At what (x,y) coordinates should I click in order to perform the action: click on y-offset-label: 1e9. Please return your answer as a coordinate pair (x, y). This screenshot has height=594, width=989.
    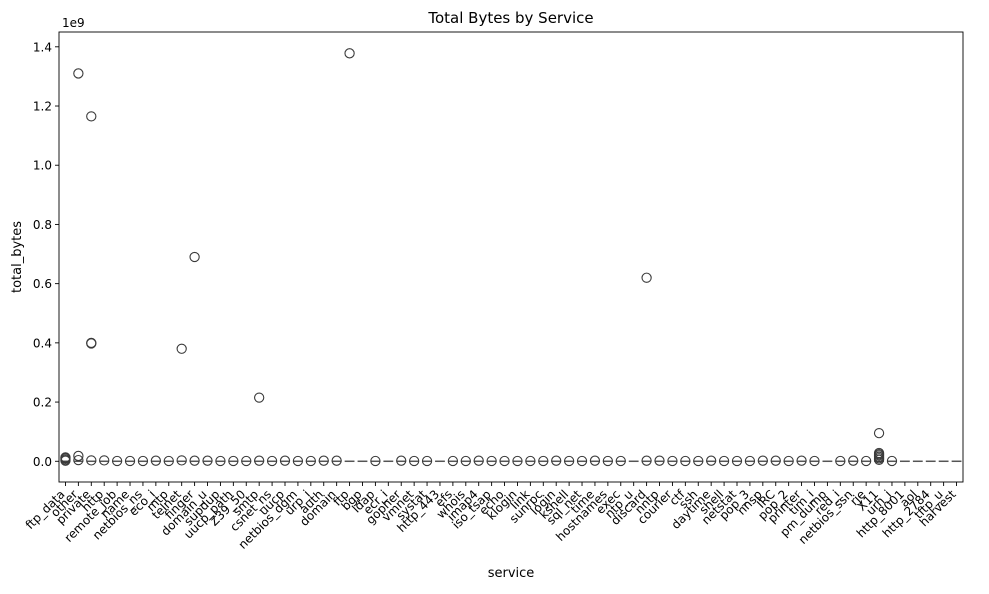
    Looking at the image, I should click on (73, 23).